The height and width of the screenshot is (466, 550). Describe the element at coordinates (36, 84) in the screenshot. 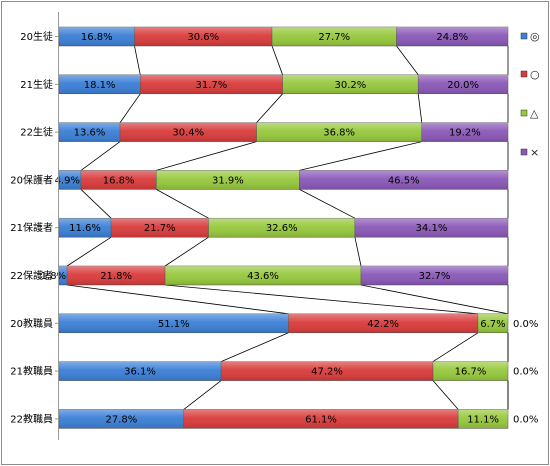

I see `category-label: 21生徒` at that location.